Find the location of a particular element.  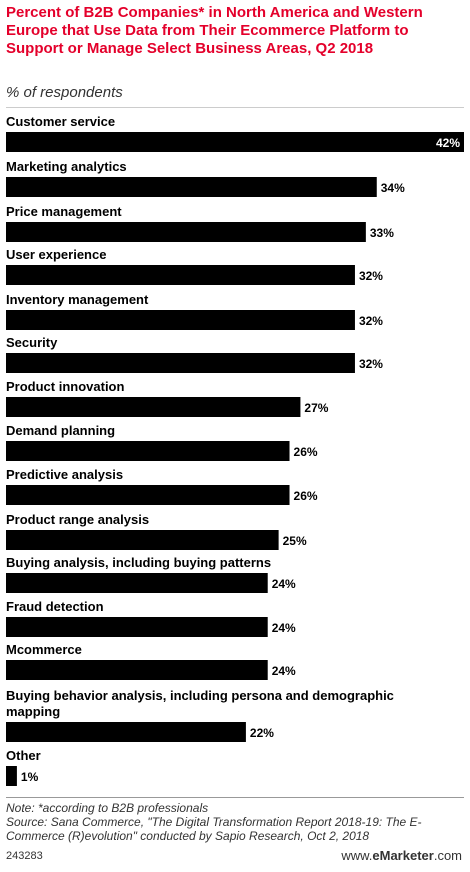

category-label: Product innovation is located at coordinates (65, 386).